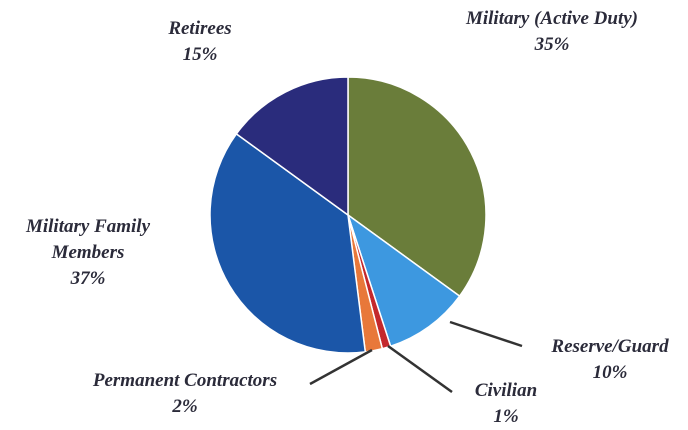  Describe the element at coordinates (552, 44) in the screenshot. I see `value-label: 35%` at that location.